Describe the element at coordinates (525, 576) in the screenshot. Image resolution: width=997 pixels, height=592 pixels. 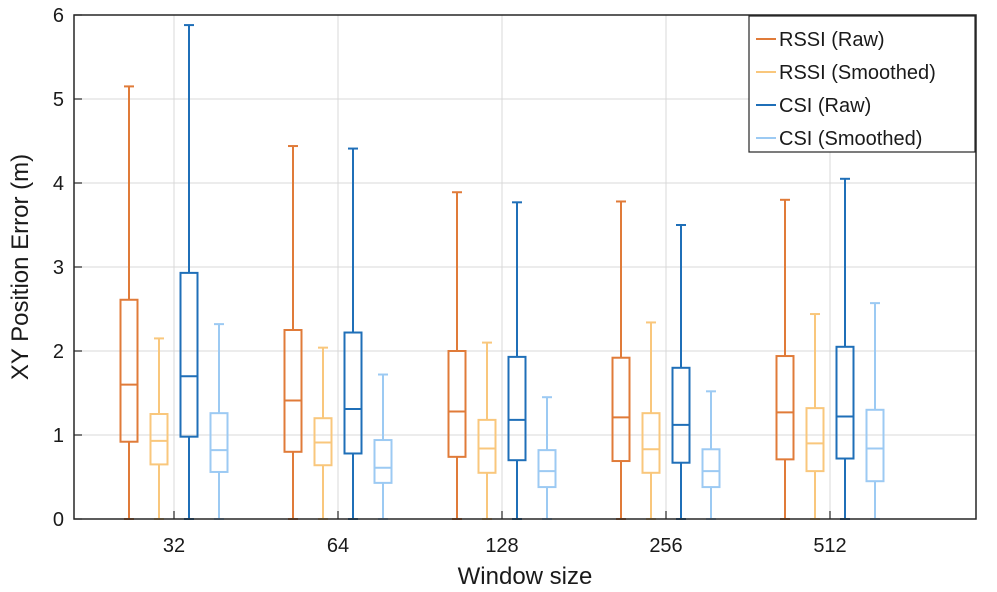
I see `x-axis-title: Window size` at that location.